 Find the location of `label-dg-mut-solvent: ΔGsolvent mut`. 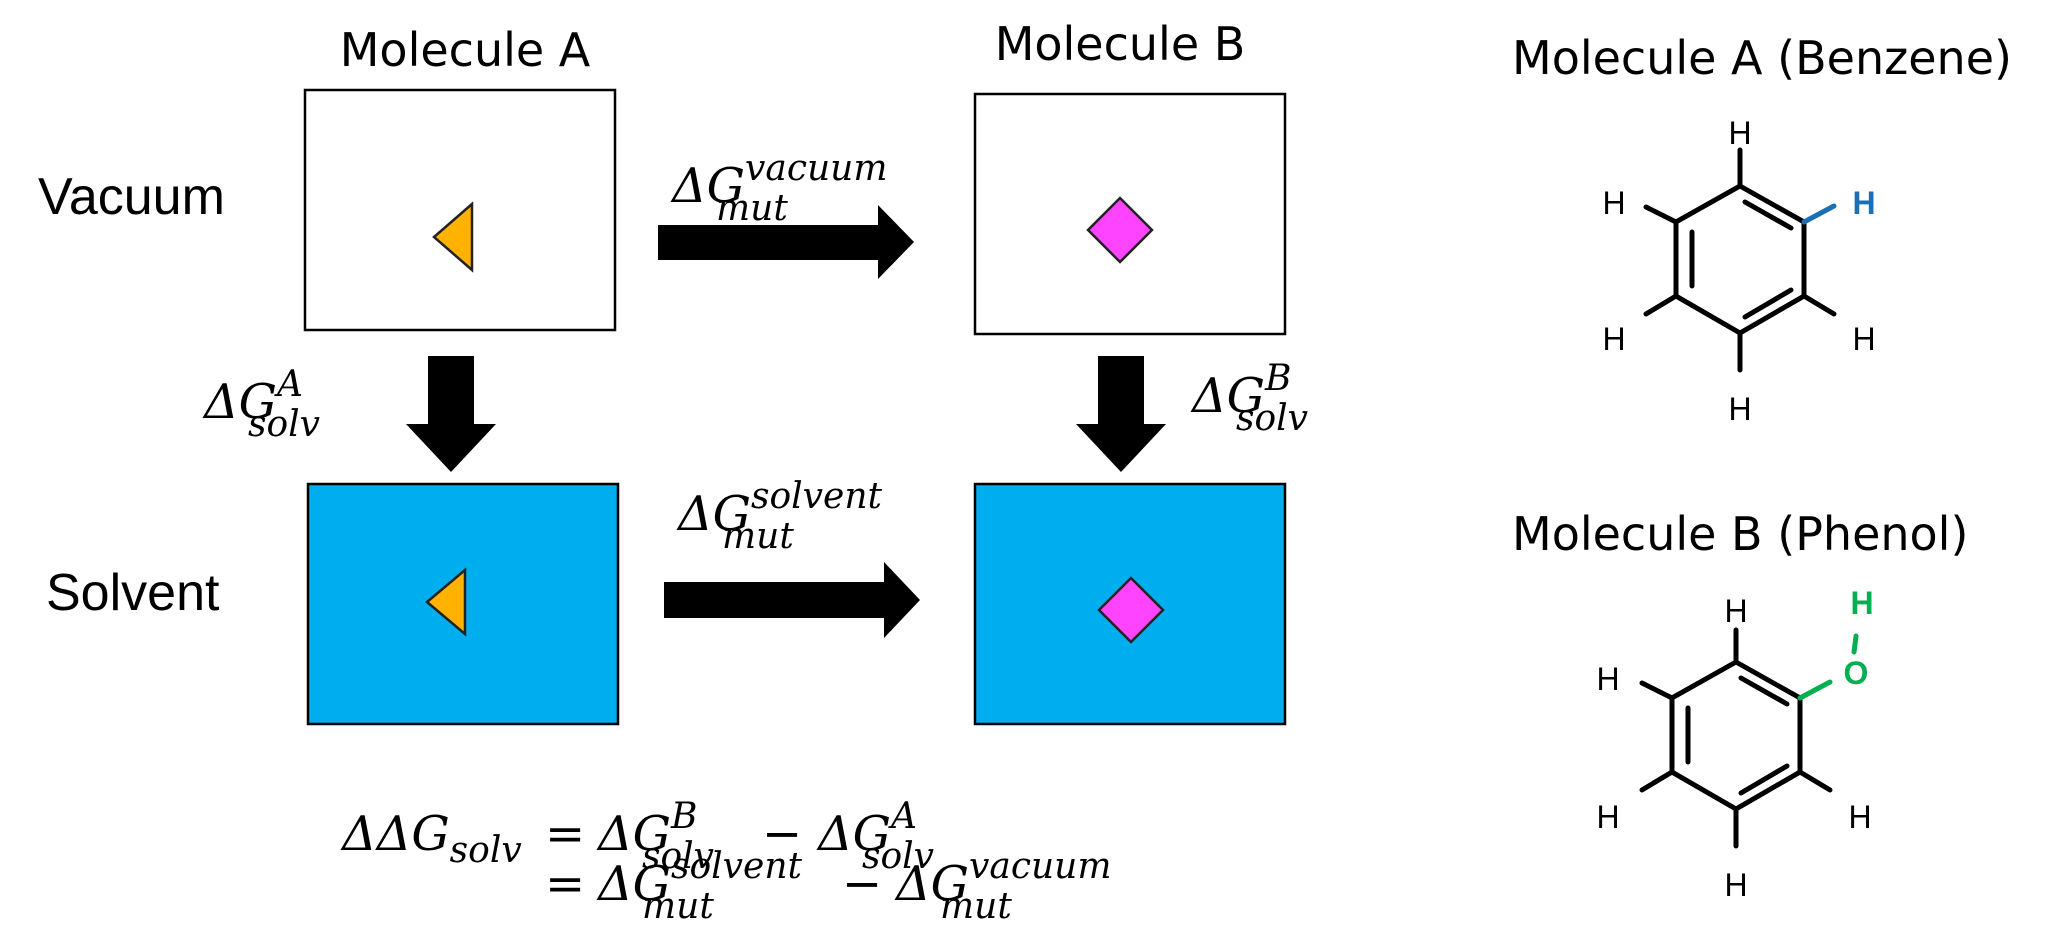

label-dg-mut-solvent: ΔGsolvent mut is located at coordinates (779, 516).